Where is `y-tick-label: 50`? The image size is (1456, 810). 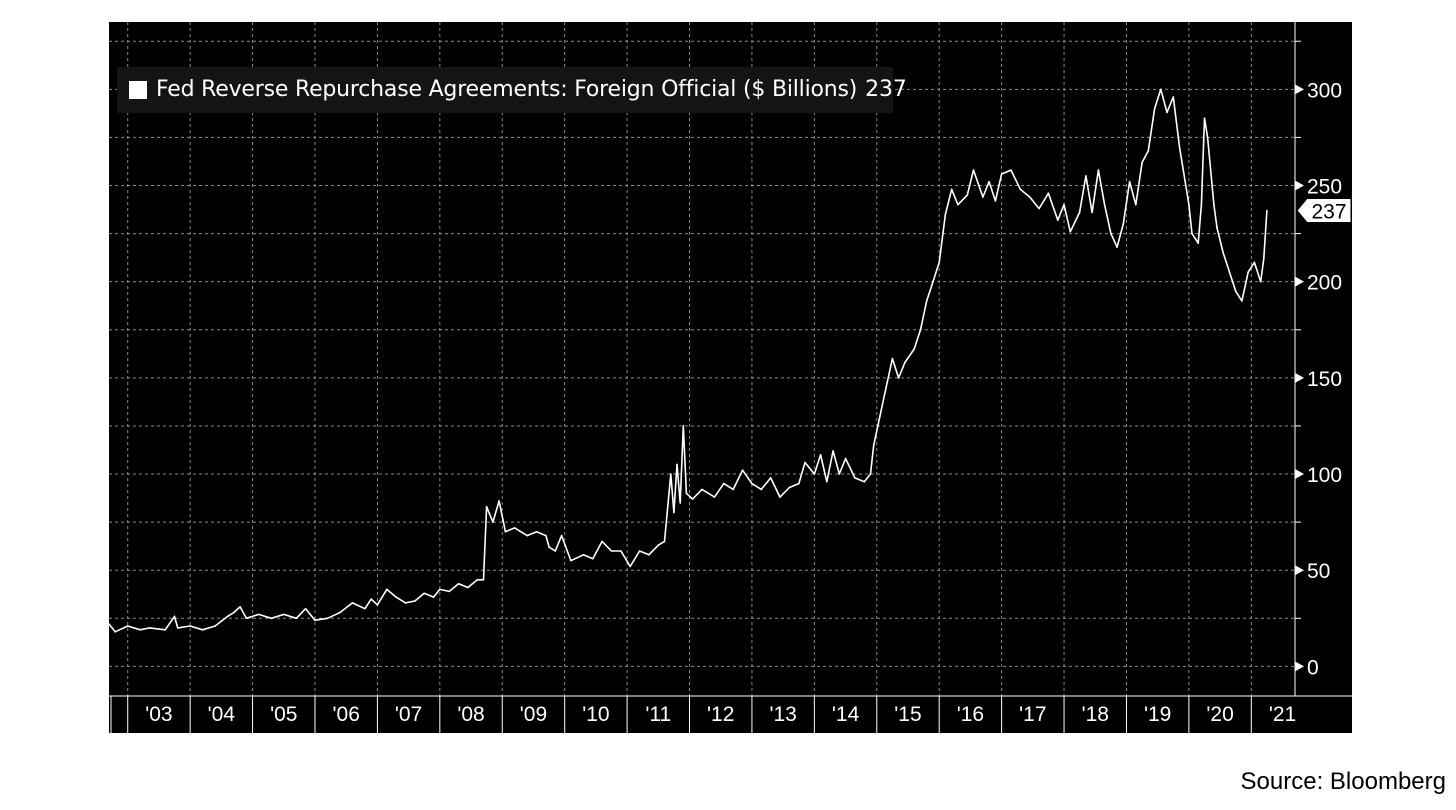 y-tick-label: 50 is located at coordinates (1318, 571).